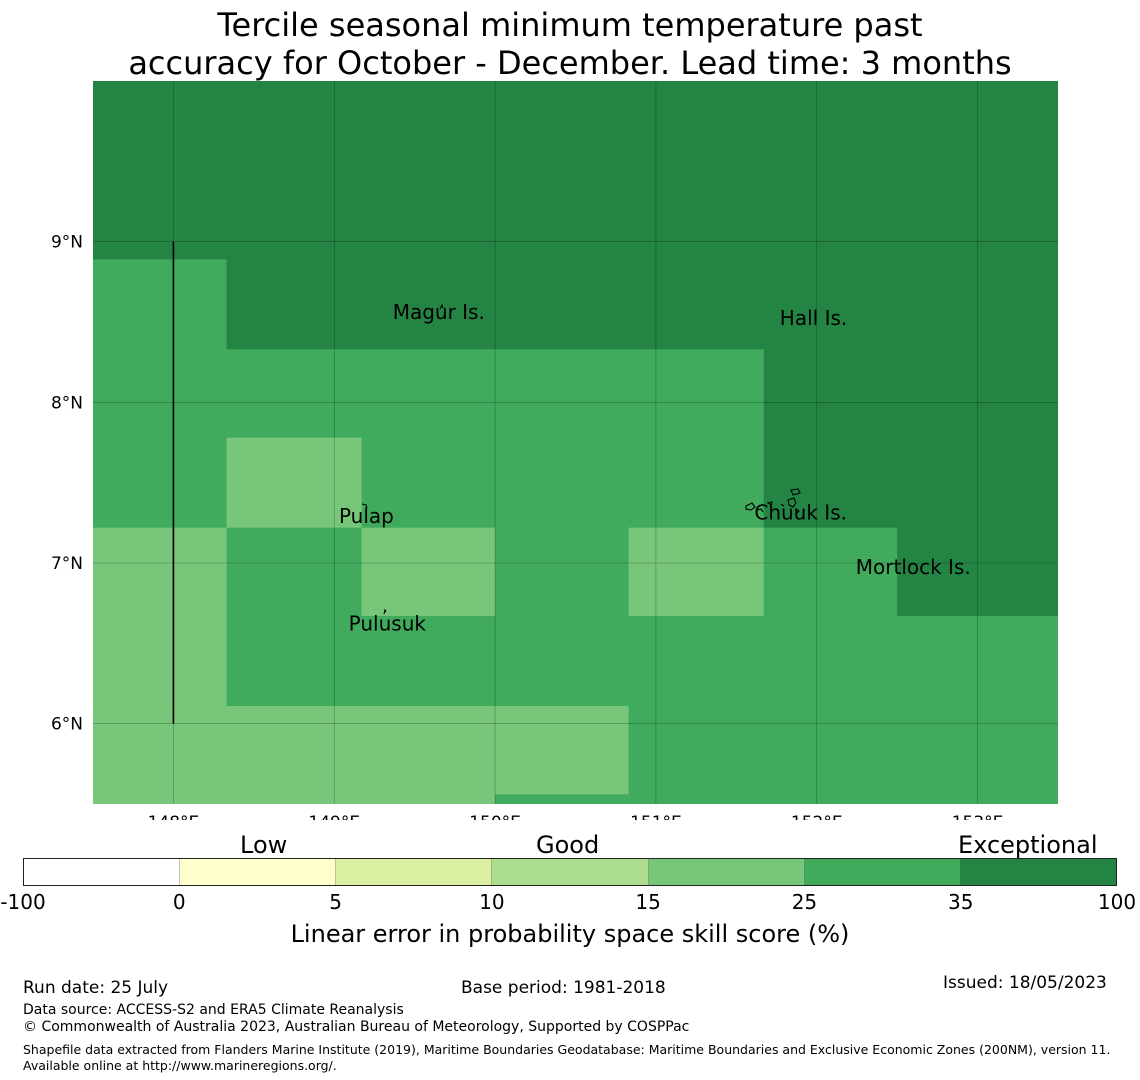 This screenshot has width=1140, height=1080. Describe the element at coordinates (335, 902) in the screenshot. I see `colorbar-tick-label: 5` at that location.